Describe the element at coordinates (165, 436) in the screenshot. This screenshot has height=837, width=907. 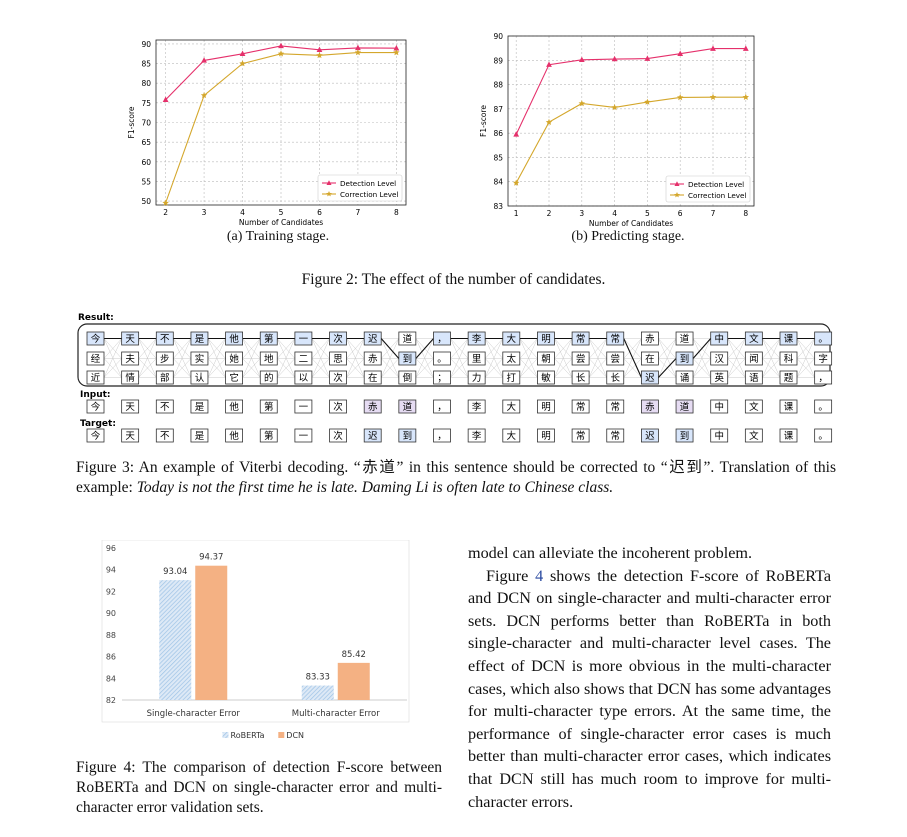
I see `target-char: 不` at that location.